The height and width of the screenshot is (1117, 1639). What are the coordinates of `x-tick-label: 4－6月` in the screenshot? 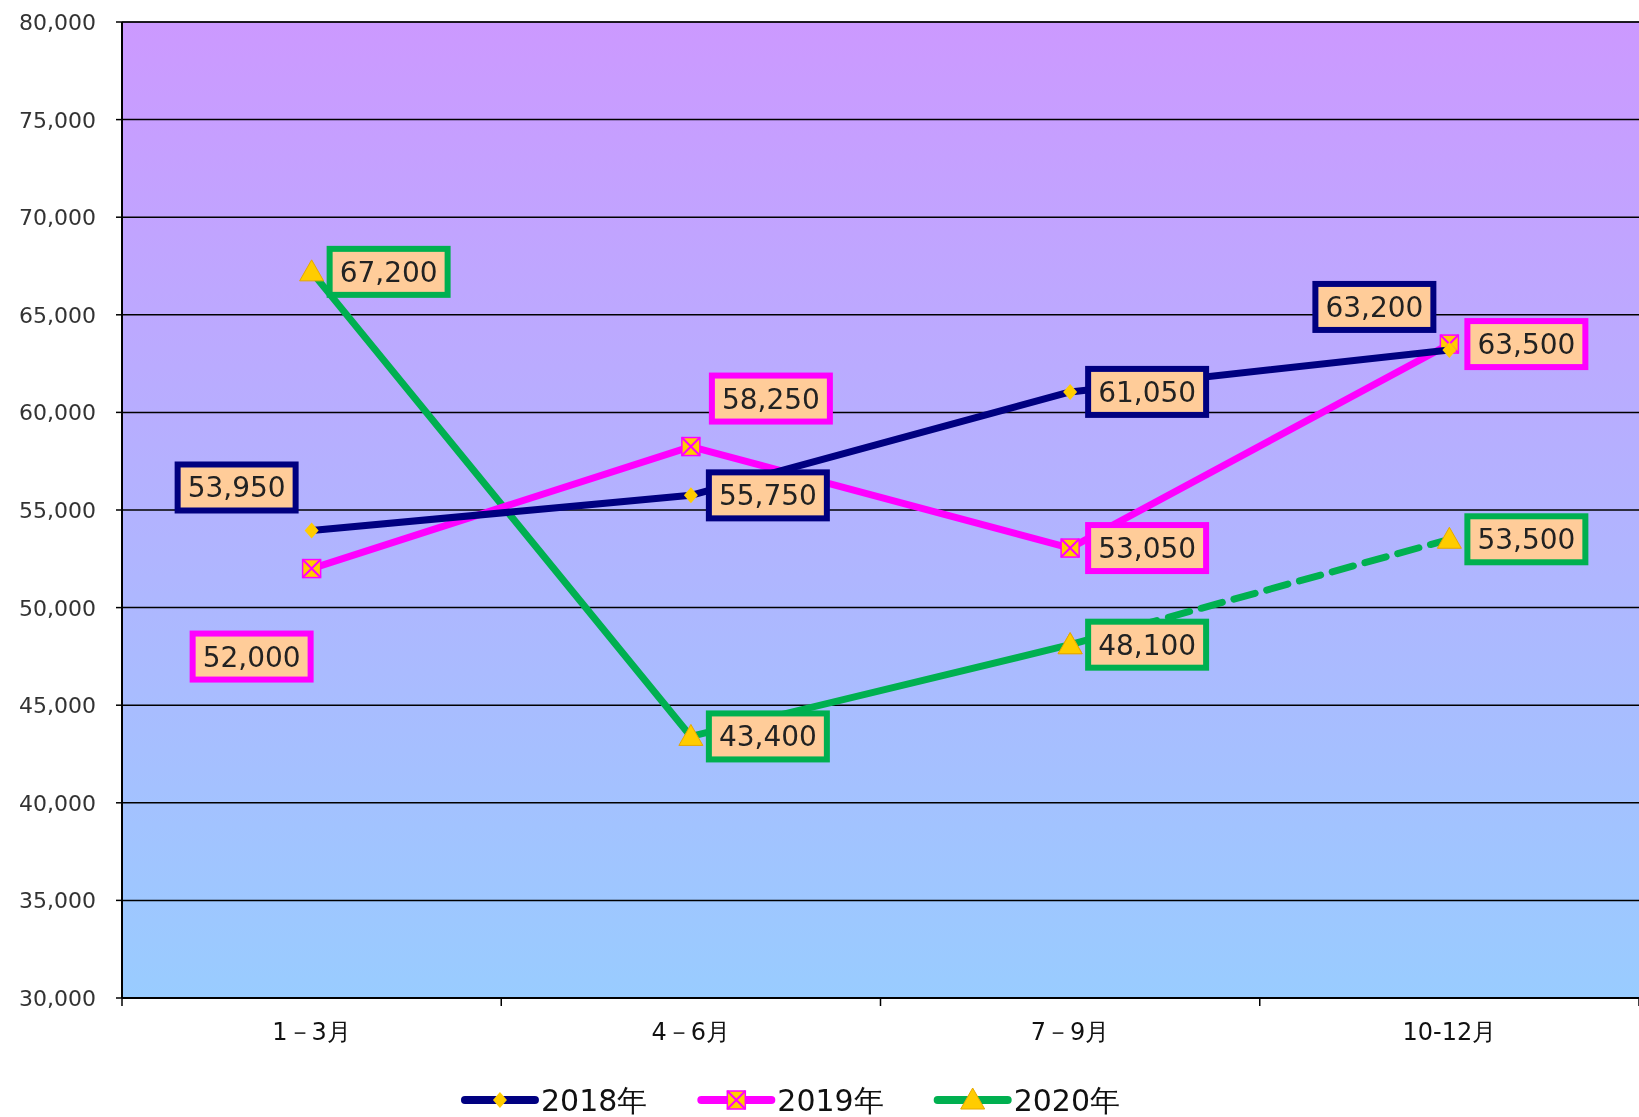 It's located at (691, 1032).